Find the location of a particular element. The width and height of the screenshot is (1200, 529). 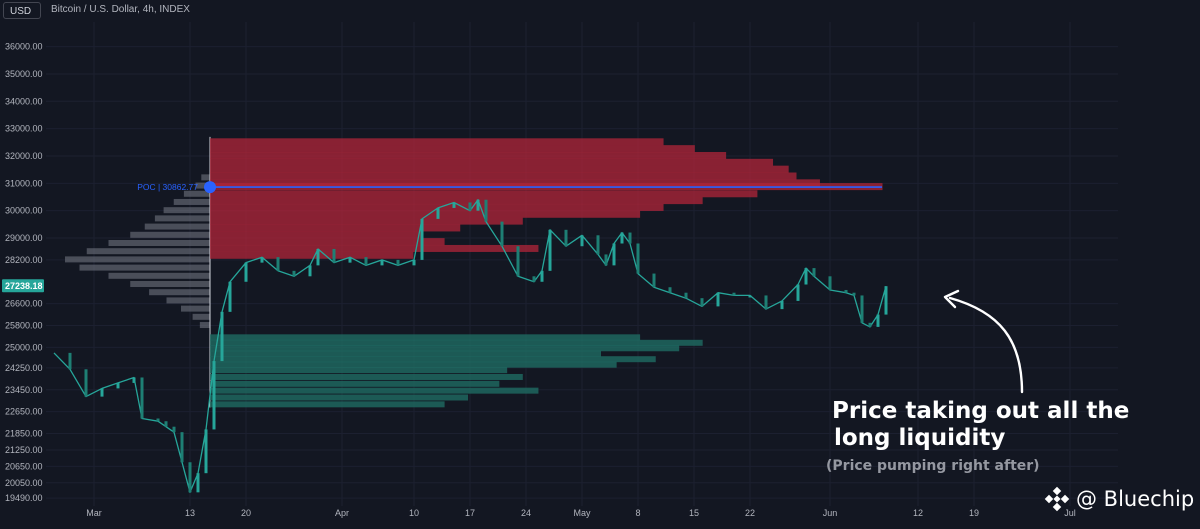

y-tick-label: 31000.00 is located at coordinates (24, 183).